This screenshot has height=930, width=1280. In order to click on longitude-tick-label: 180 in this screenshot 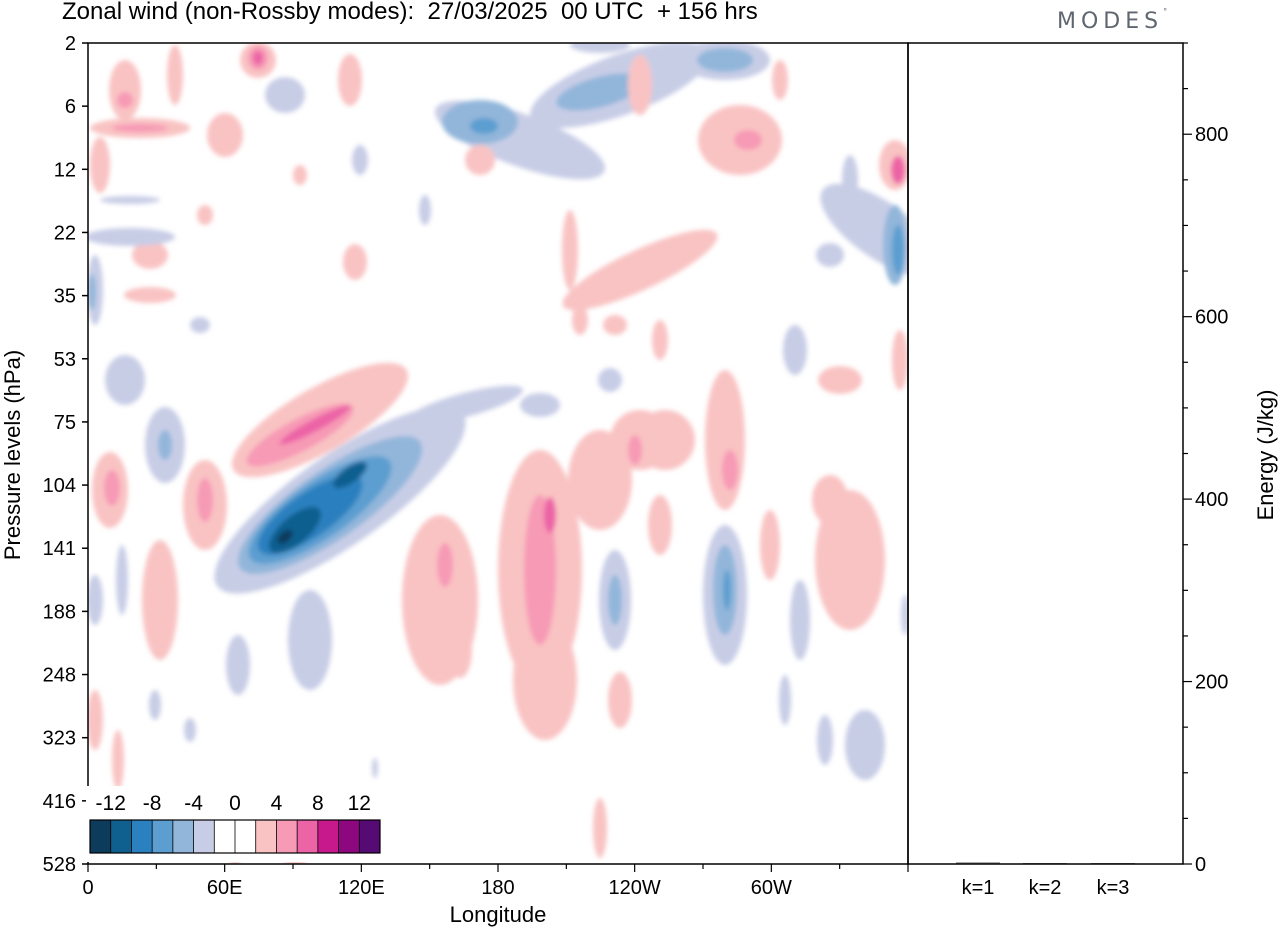, I will do `click(497, 888)`.